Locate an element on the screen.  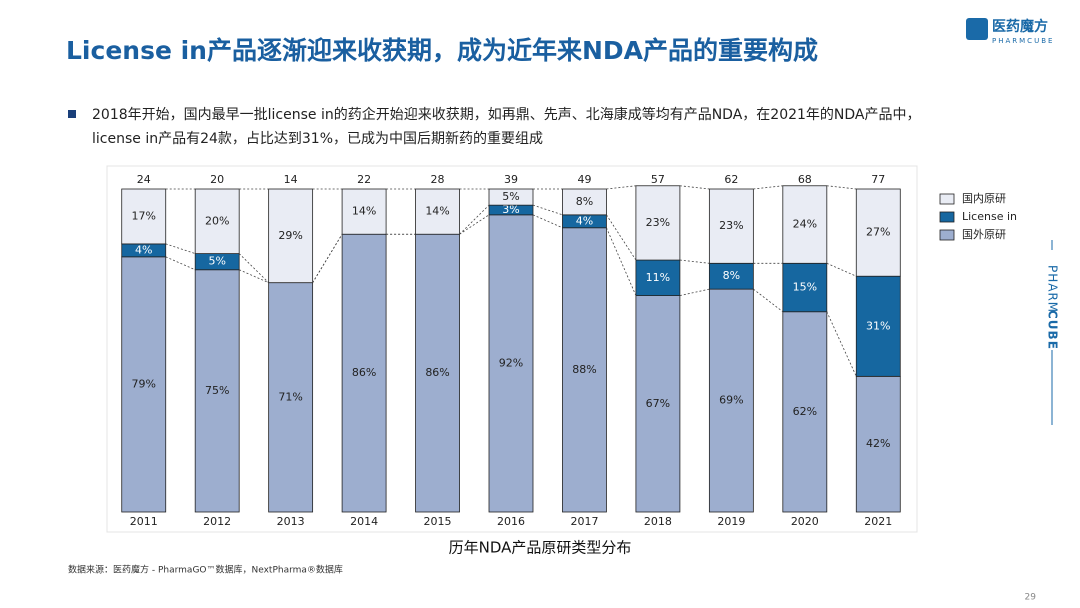
x-tick-label: 2019 is located at coordinates (731, 521).